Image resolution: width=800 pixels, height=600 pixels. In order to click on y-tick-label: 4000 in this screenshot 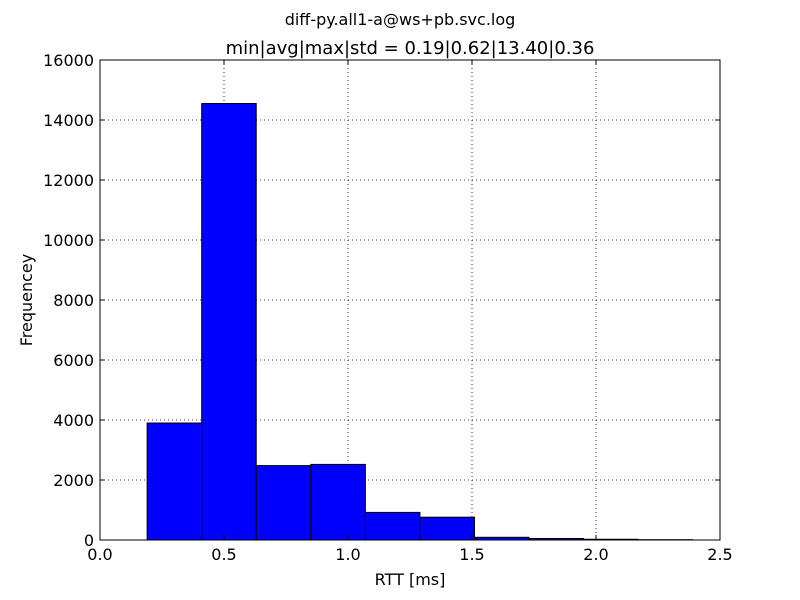, I will do `click(73, 420)`.